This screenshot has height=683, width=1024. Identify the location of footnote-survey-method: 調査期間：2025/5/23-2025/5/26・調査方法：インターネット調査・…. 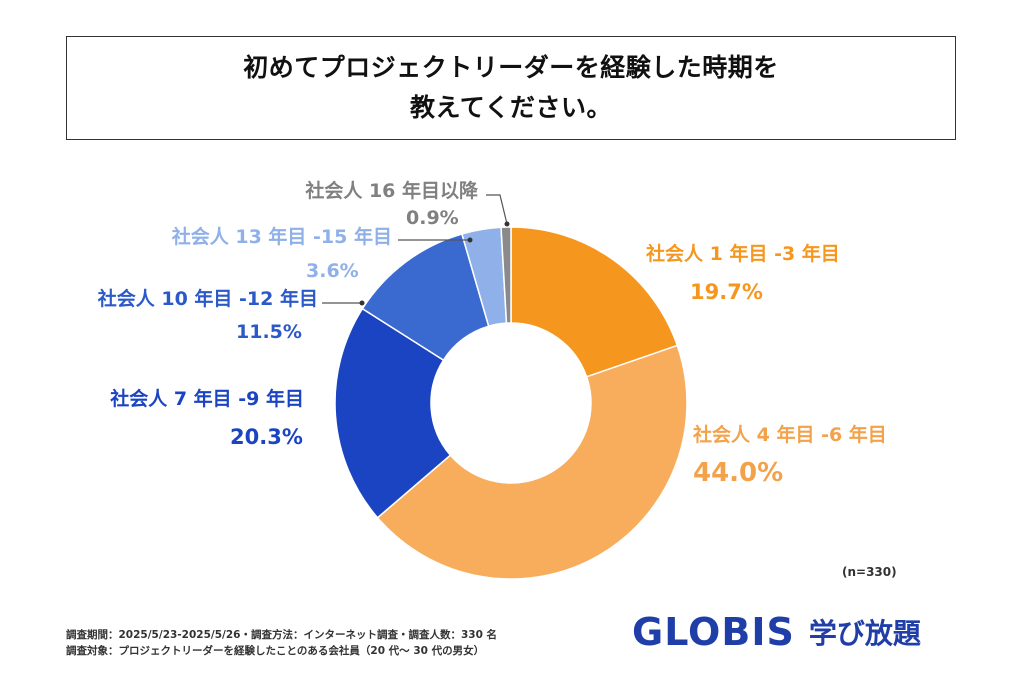
(282, 635).